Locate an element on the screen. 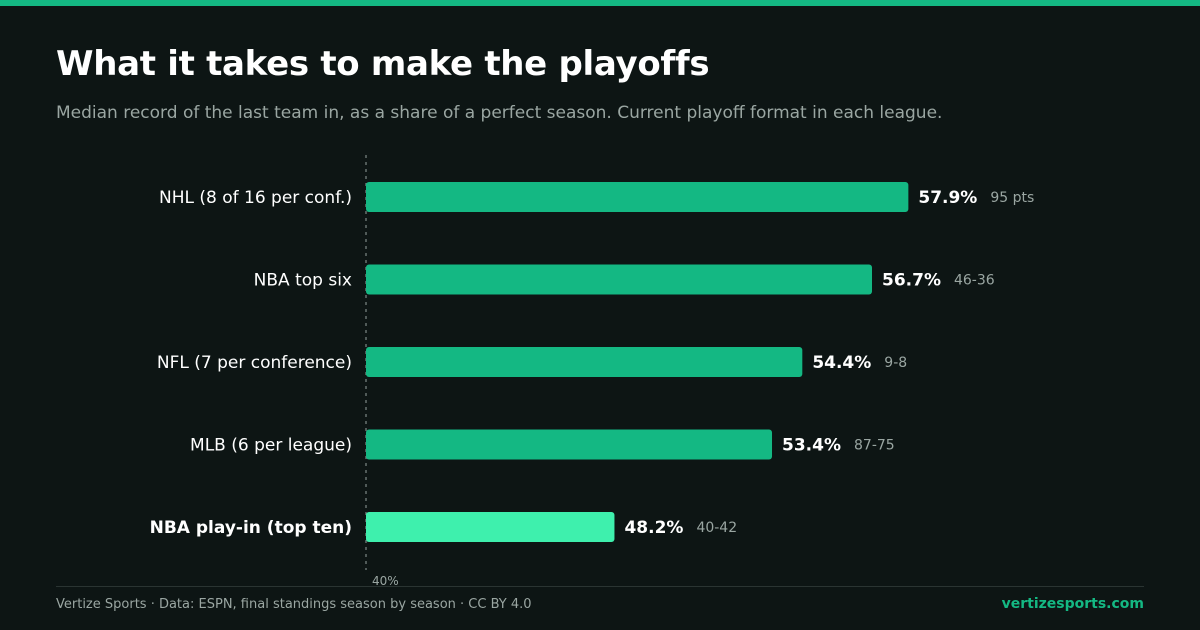  record-label: 95 pts is located at coordinates (1012, 198).